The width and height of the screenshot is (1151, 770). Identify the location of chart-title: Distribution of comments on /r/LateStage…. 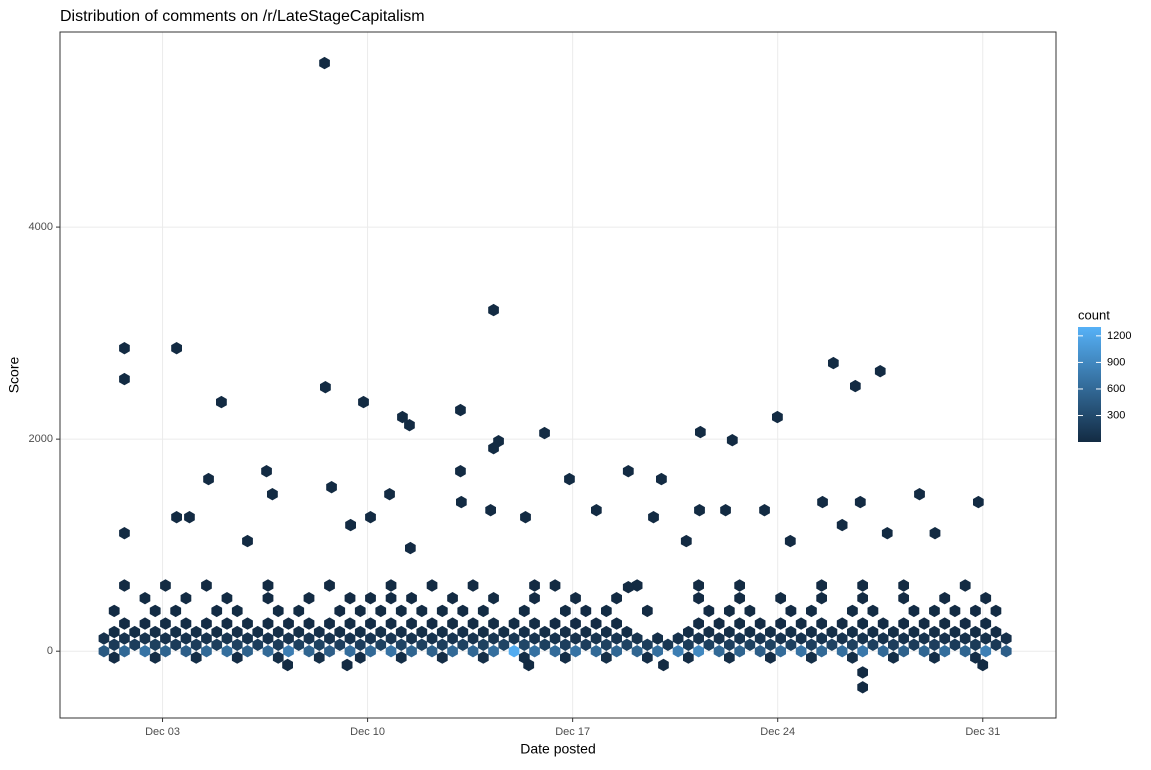
(242, 16).